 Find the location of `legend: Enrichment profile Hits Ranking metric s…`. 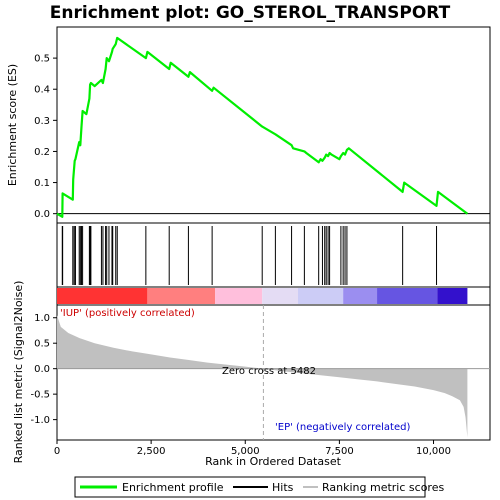

legend: Enrichment profile Hits Ranking metric s… is located at coordinates (259, 487).